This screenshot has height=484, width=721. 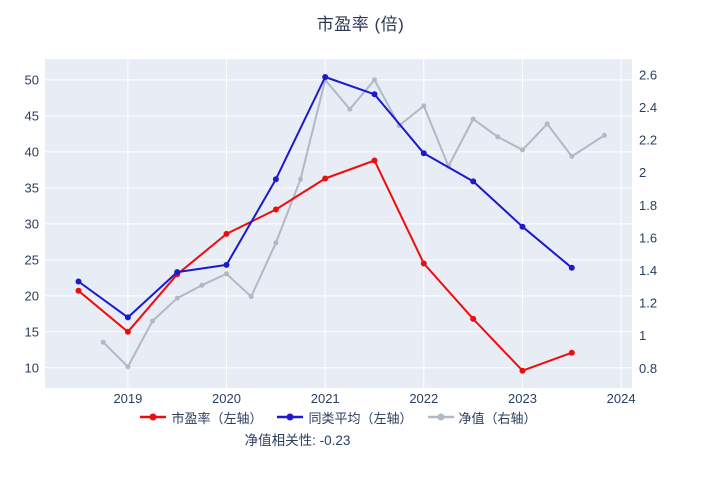 What do you see at coordinates (648, 270) in the screenshot?
I see `svg-text: 1.4` at bounding box center [648, 270].